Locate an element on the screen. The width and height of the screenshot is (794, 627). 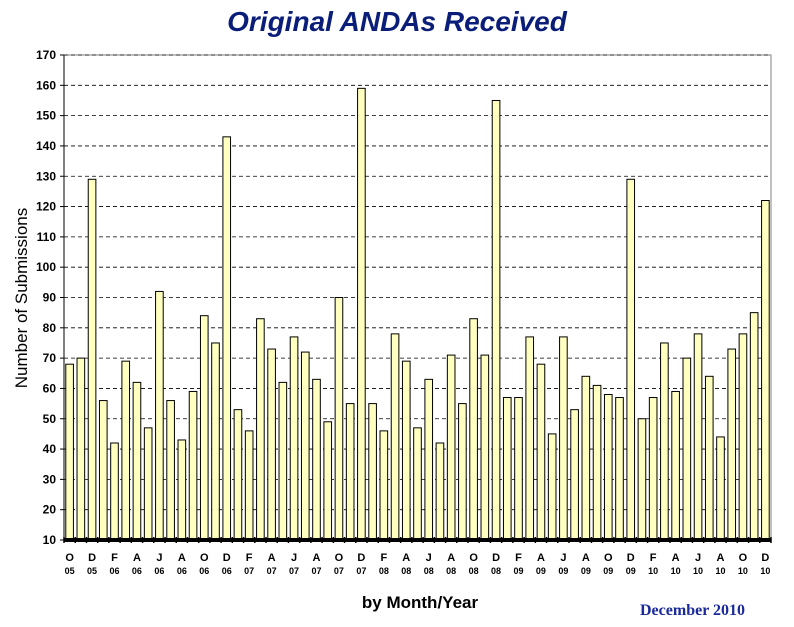
y-tick-label: 150 is located at coordinates (46, 116).